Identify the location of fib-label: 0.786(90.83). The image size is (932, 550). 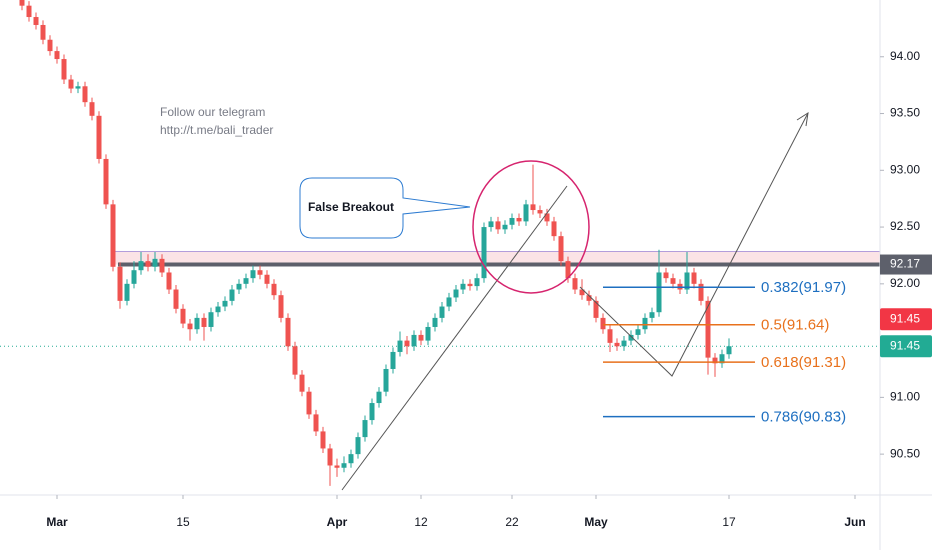
(803, 417).